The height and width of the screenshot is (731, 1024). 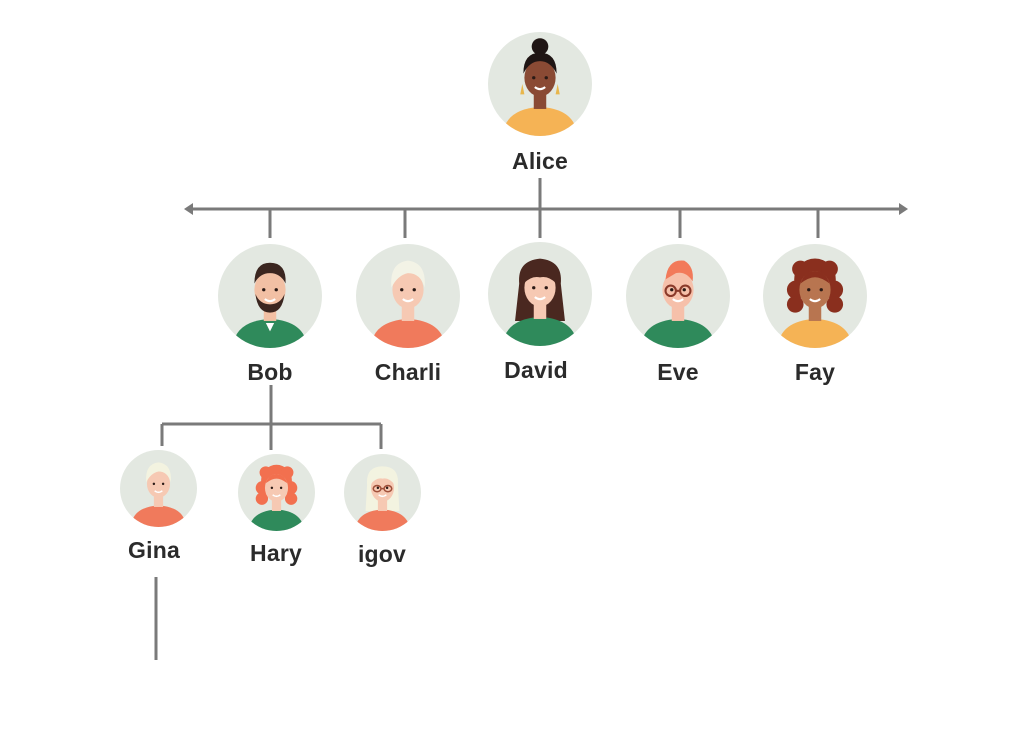 I want to click on person-name: Gina, so click(x=154, y=550).